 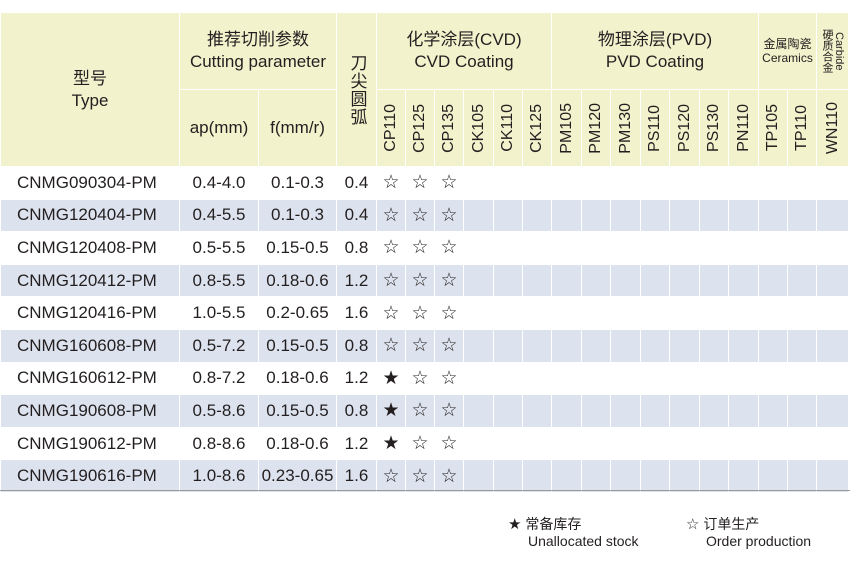 What do you see at coordinates (596, 128) in the screenshot?
I see `grade-header: PM120` at bounding box center [596, 128].